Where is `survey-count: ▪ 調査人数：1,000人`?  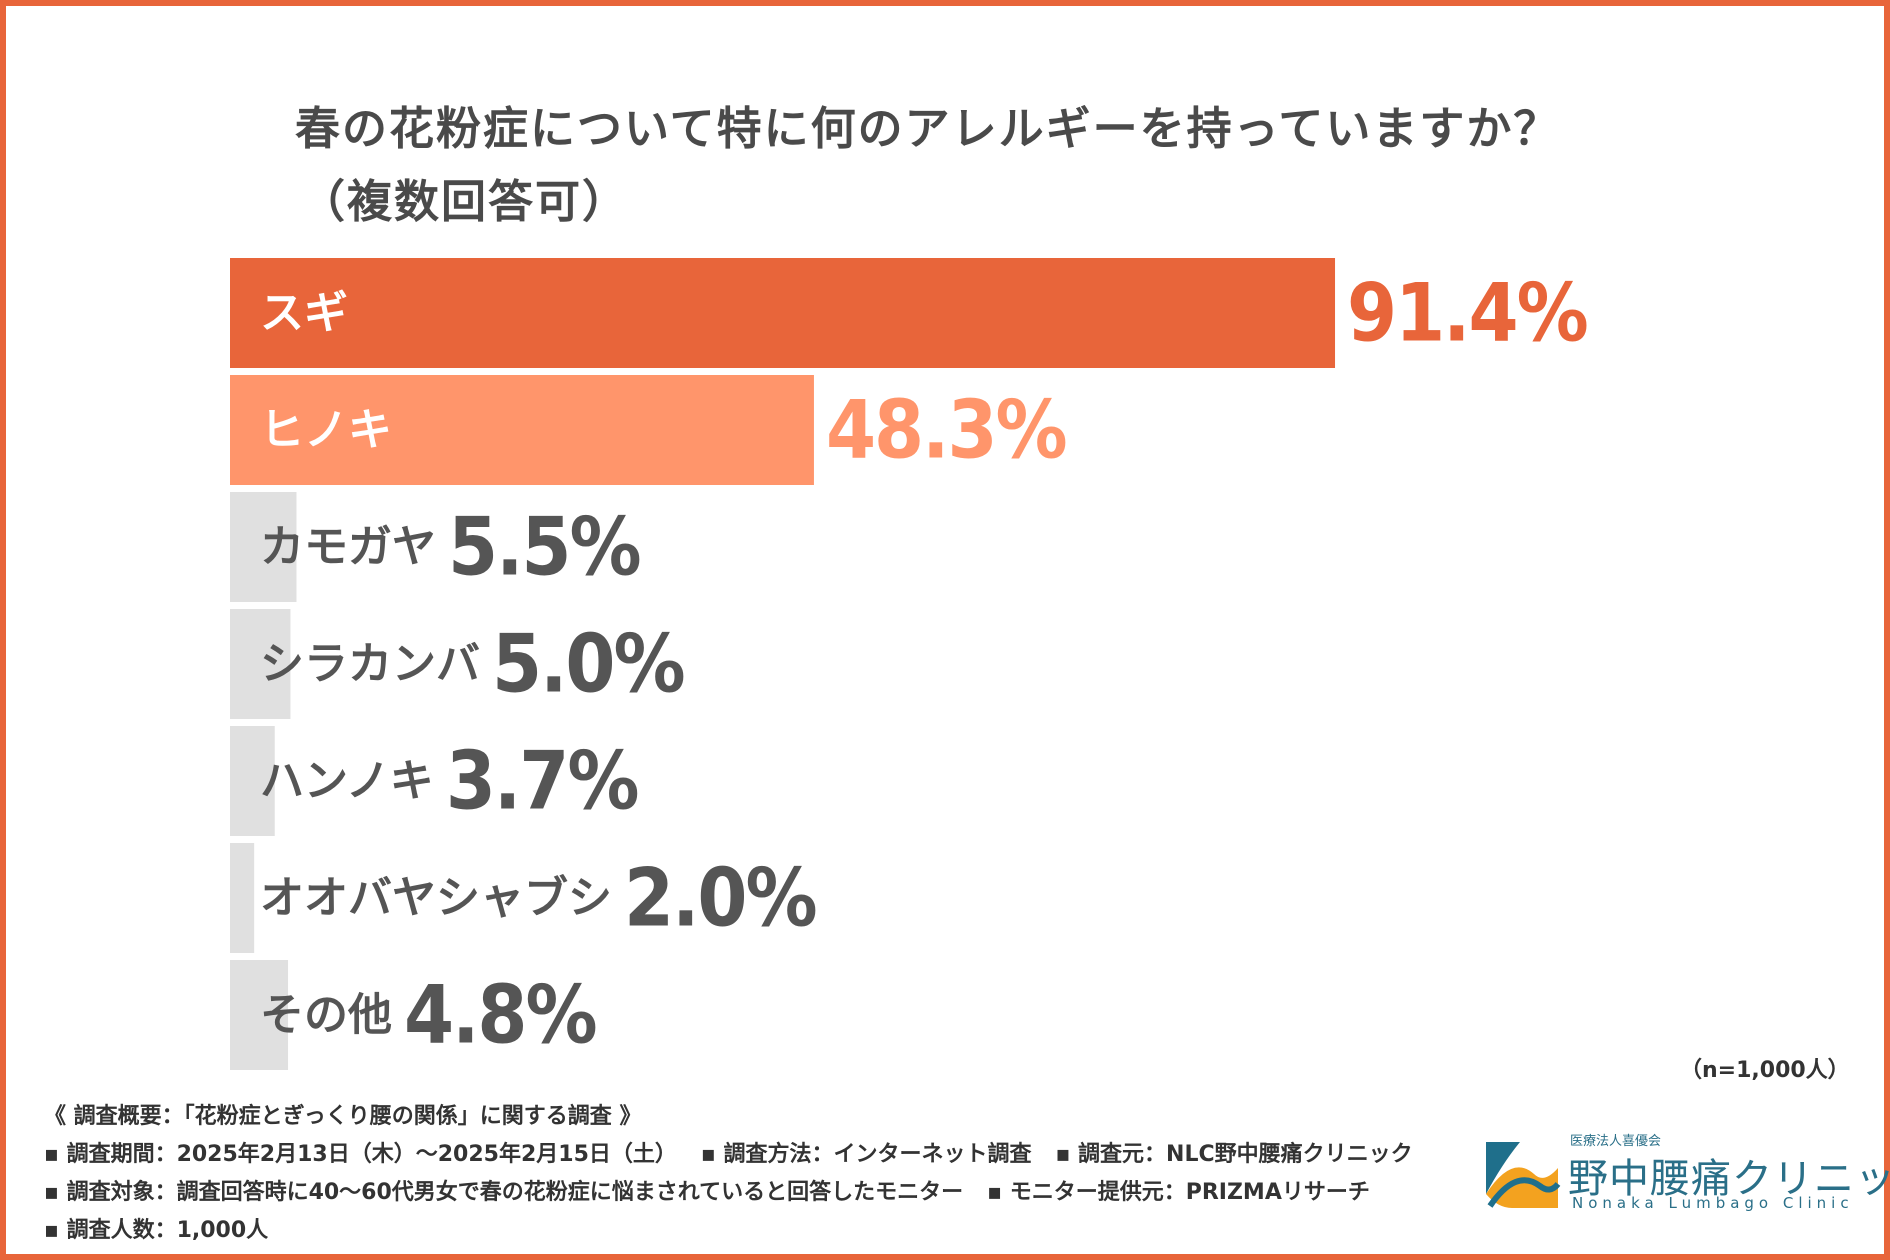
survey-count: ▪ 調査人数：1,000人 is located at coordinates (156, 1230).